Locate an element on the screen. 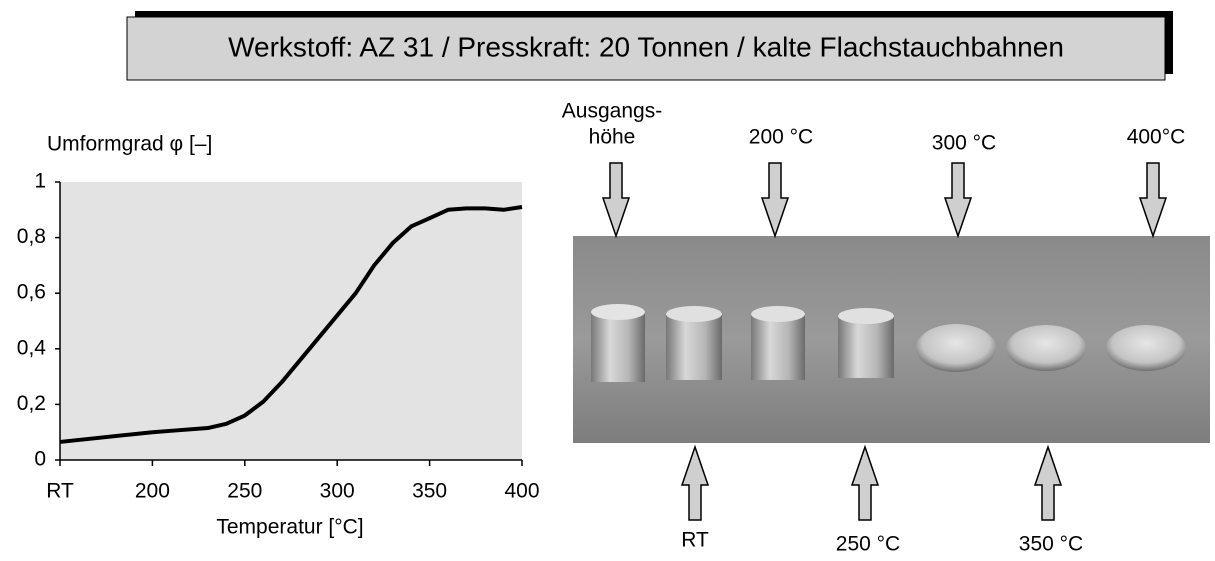 The image size is (1215, 561). y-tick-label: 0,6 is located at coordinates (31, 292).